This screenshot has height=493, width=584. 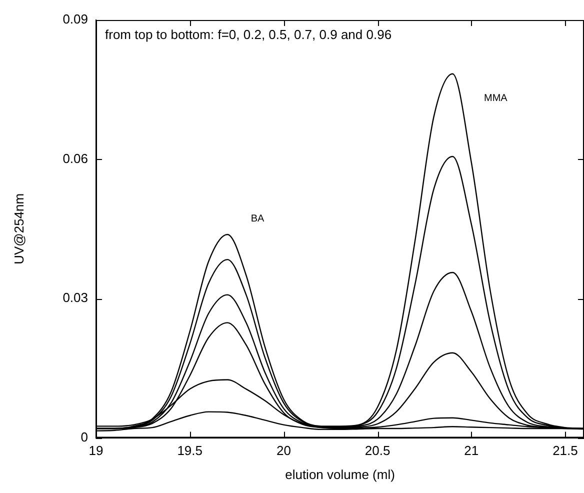 I want to click on x-tick-label: 20.5, so click(x=377, y=450).